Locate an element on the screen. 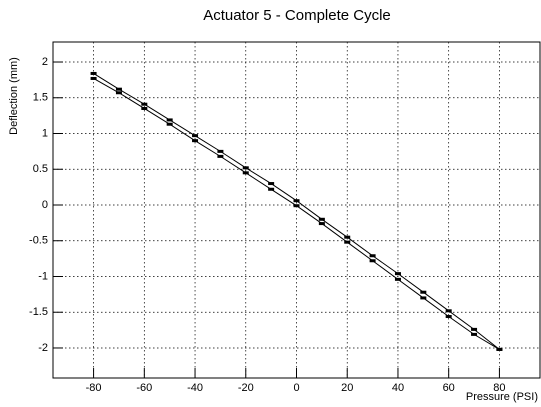 The height and width of the screenshot is (407, 541). y-tick-label: -2 is located at coordinates (43, 348).